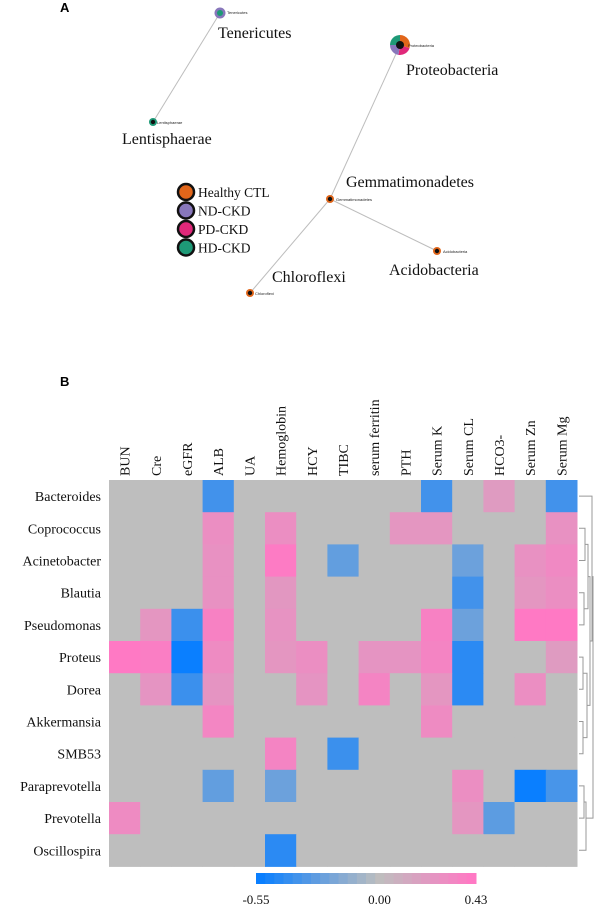  Describe the element at coordinates (375, 437) in the screenshot. I see `column-label: serum ferritin` at that location.